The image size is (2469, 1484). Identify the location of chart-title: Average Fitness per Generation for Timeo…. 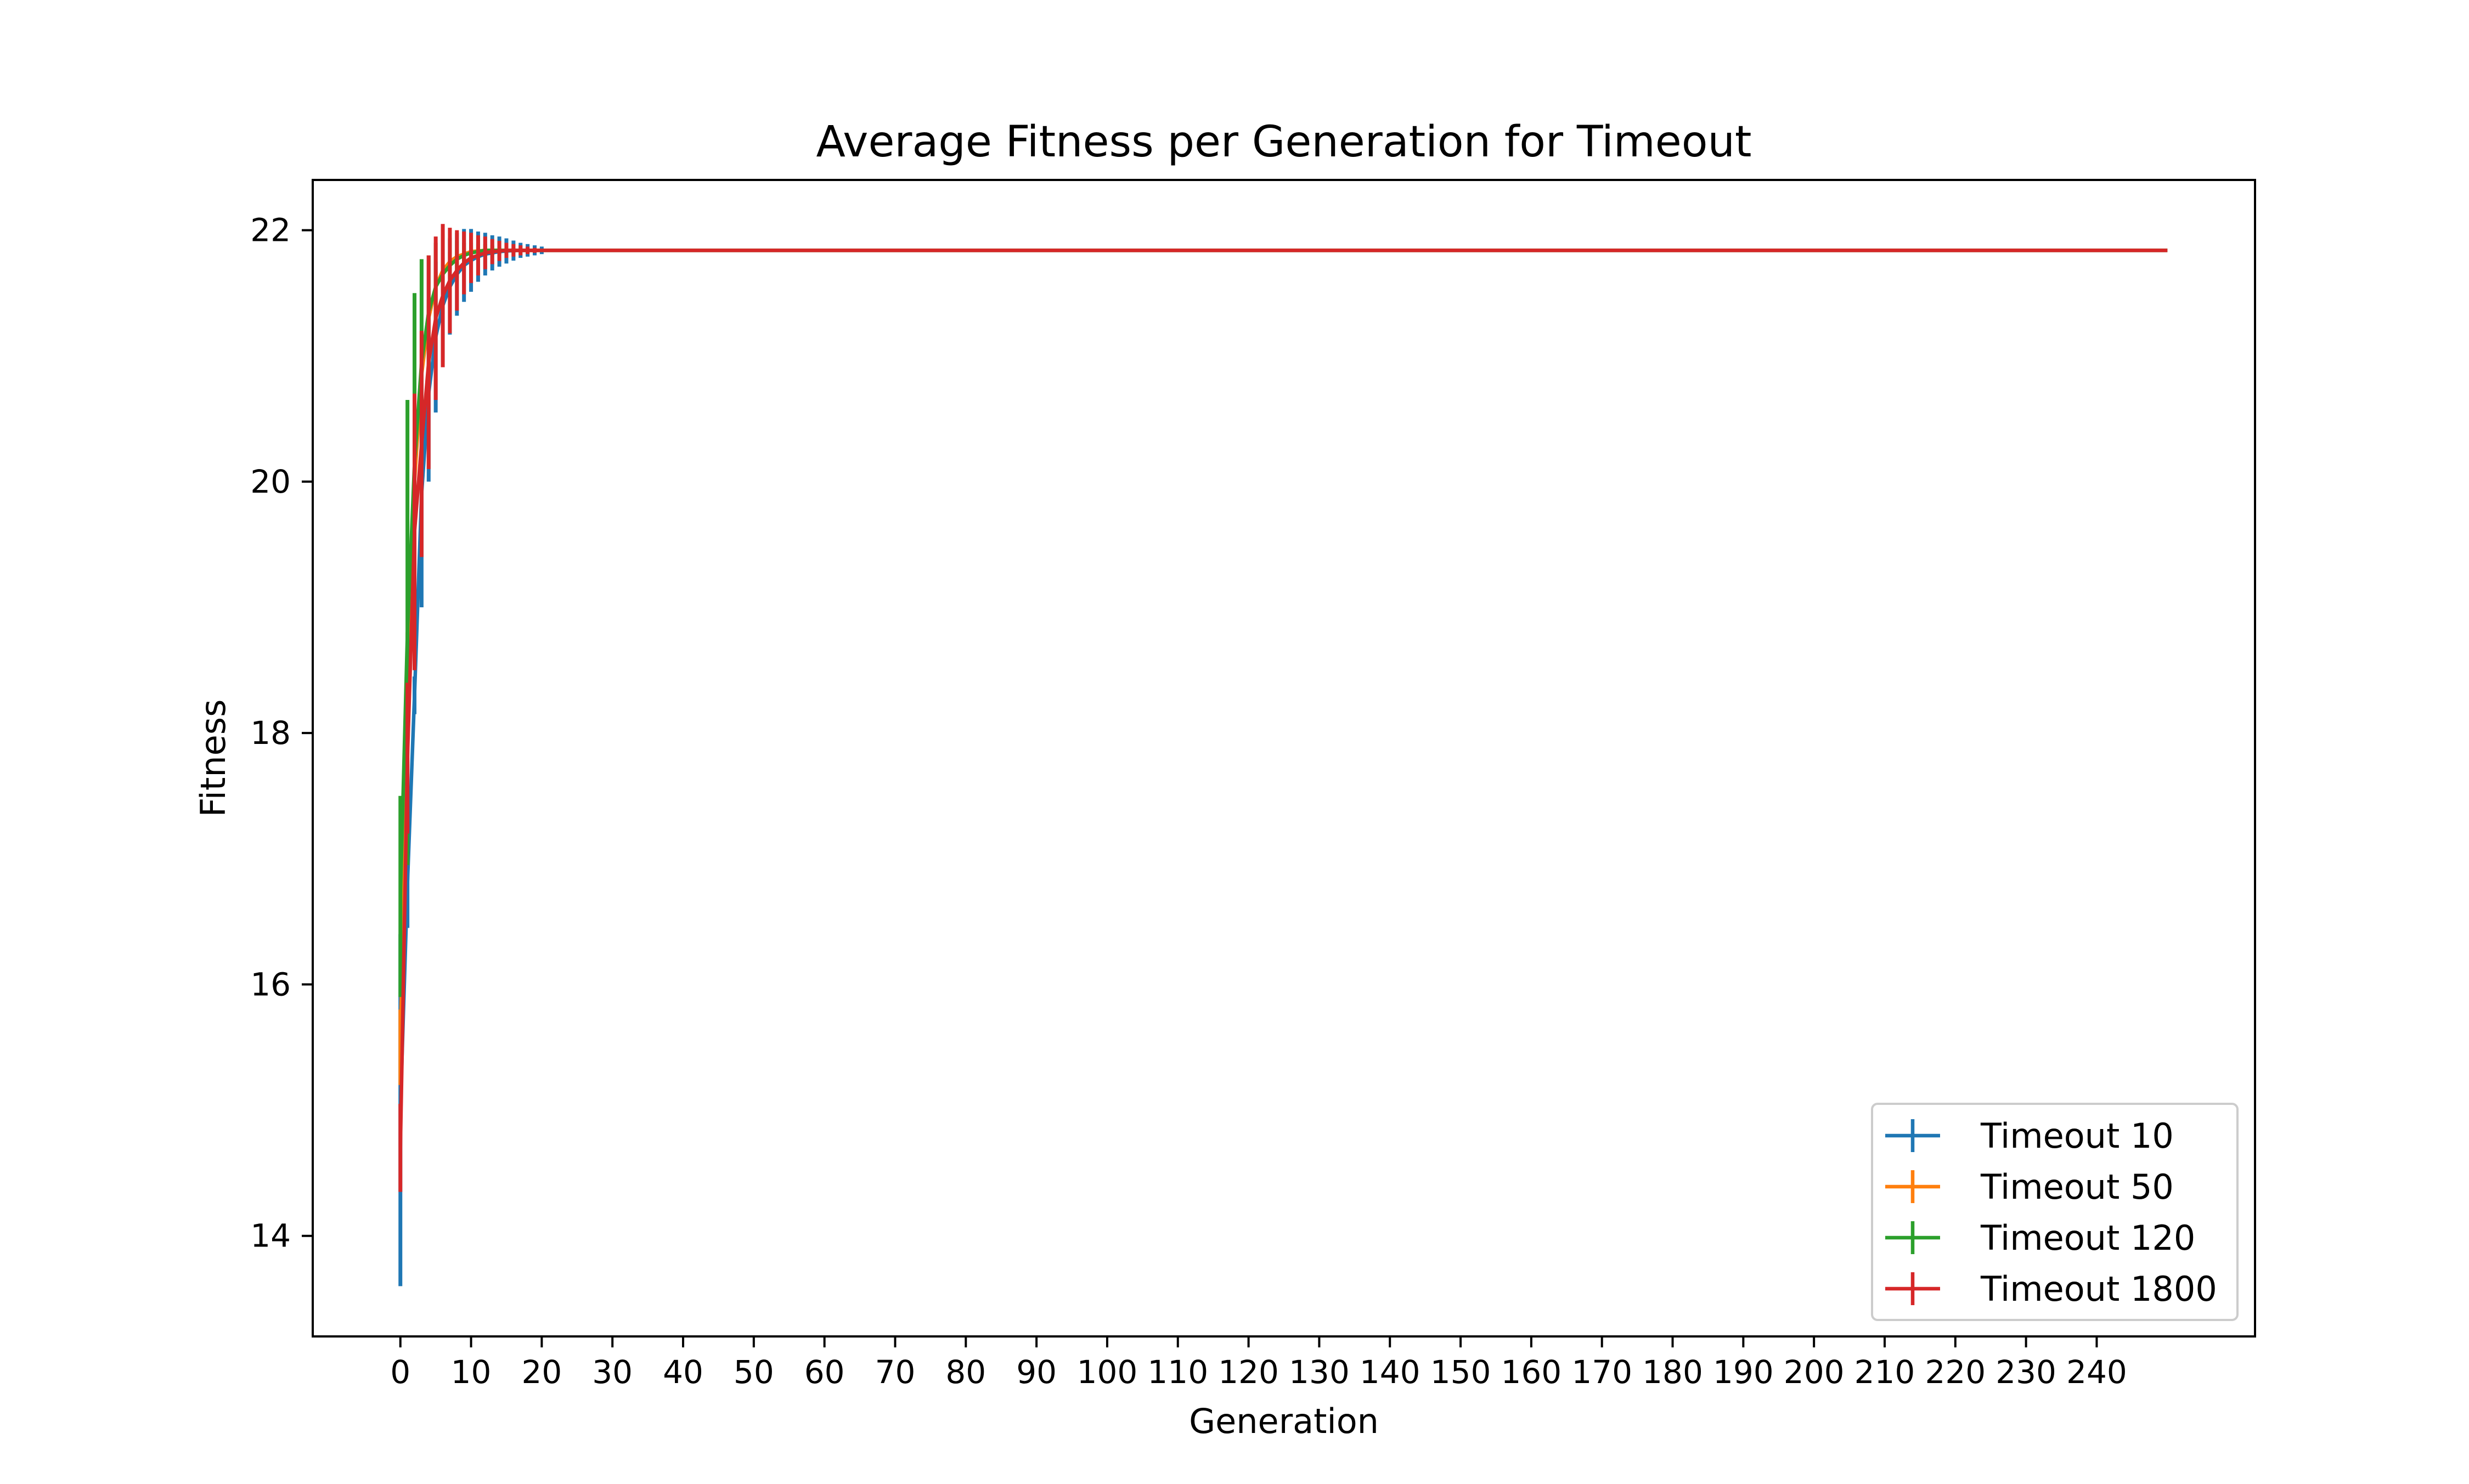
(1284, 142).